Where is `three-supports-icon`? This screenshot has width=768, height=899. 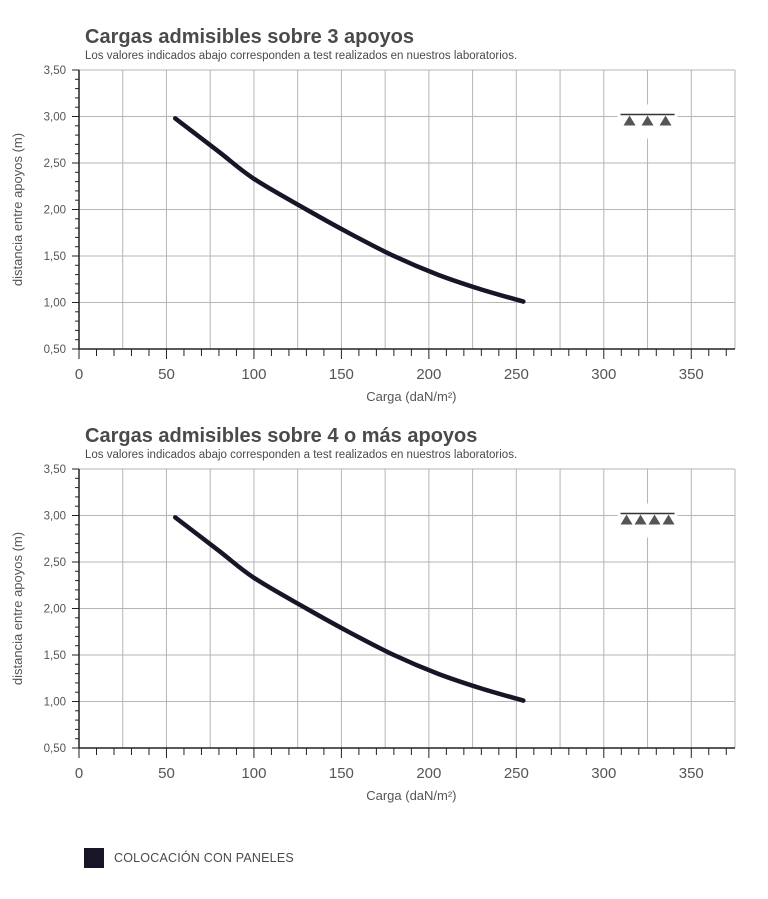
three-supports-icon is located at coordinates (647, 121).